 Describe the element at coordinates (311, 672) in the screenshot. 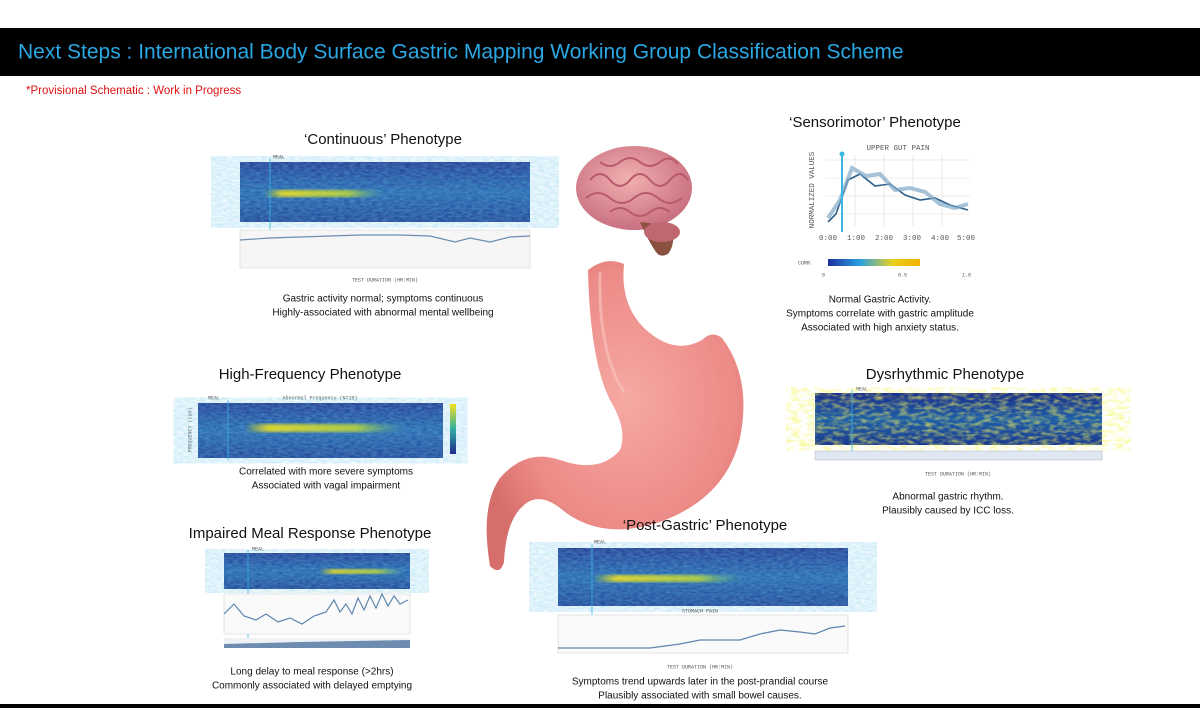

I see `caption: Long delay to meal response (>2hrs)` at that location.